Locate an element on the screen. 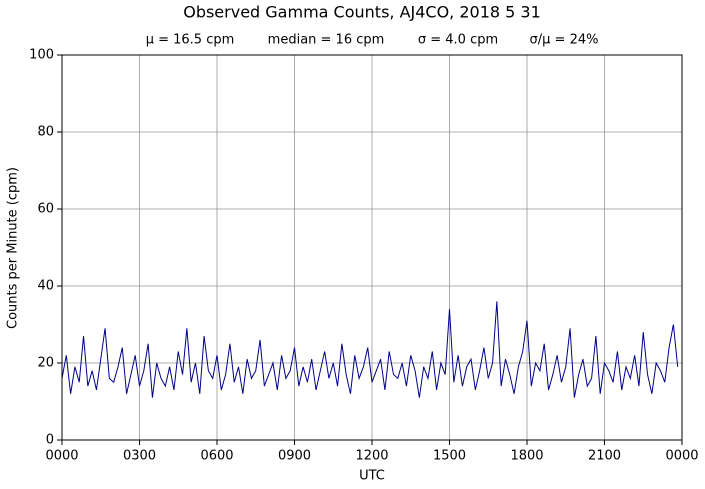 The height and width of the screenshot is (489, 705). annotation: σ = 4.0 cpm is located at coordinates (458, 40).